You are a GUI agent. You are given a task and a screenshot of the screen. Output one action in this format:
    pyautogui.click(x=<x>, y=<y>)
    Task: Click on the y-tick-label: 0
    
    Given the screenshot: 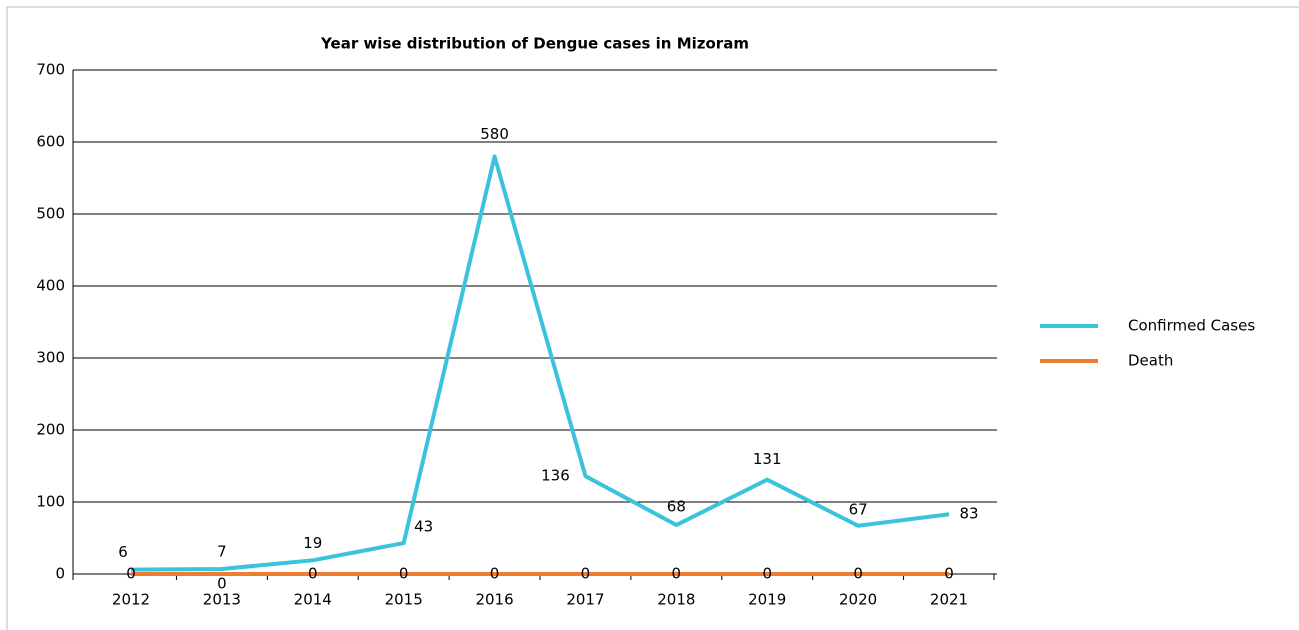 What is the action you would take?
    pyautogui.click(x=60, y=574)
    